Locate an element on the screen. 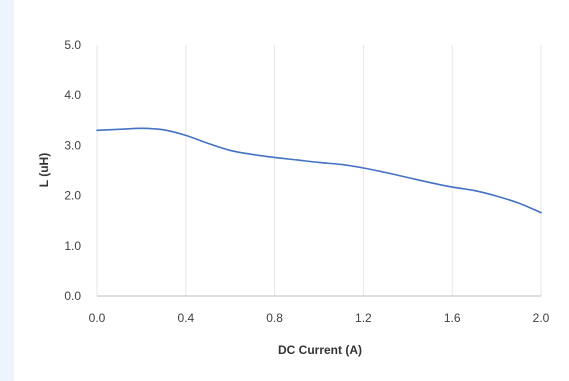  y-tick-label: 5.0 is located at coordinates (72, 45).